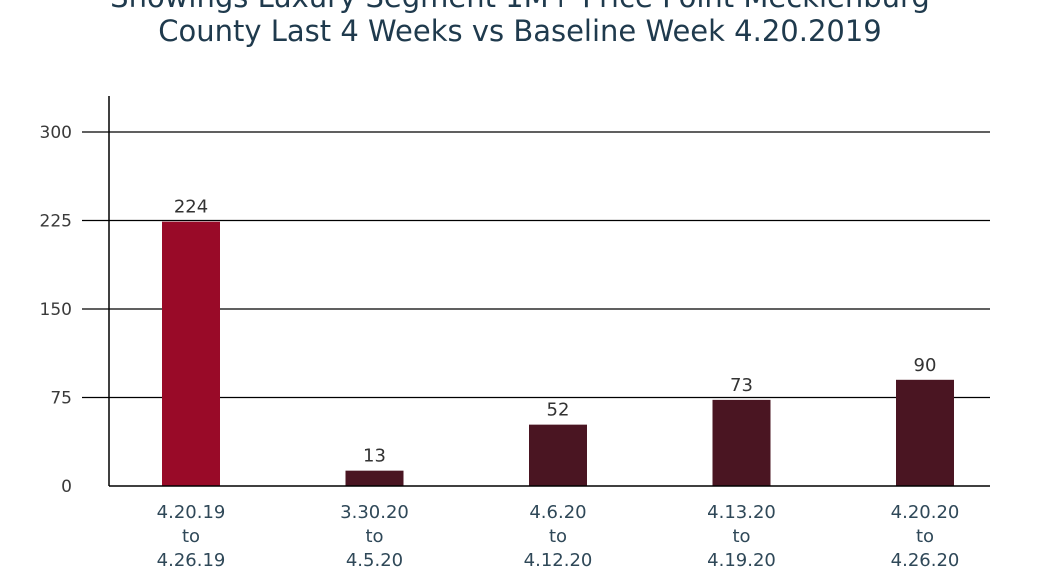 The width and height of the screenshot is (1040, 585). What do you see at coordinates (191, 560) in the screenshot?
I see `x-tick-label: 4.26.19` at bounding box center [191, 560].